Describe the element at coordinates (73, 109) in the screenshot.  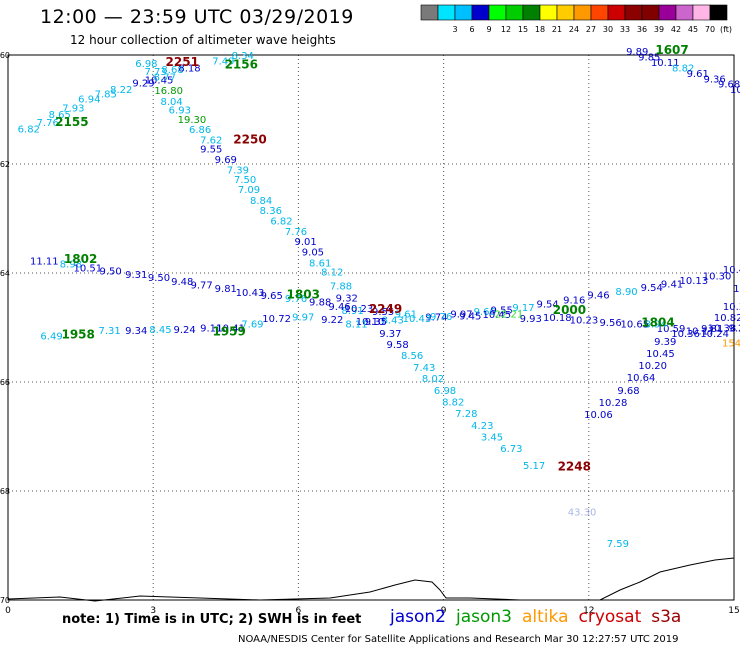
I see `wave-height-value: 7.93` at that location.